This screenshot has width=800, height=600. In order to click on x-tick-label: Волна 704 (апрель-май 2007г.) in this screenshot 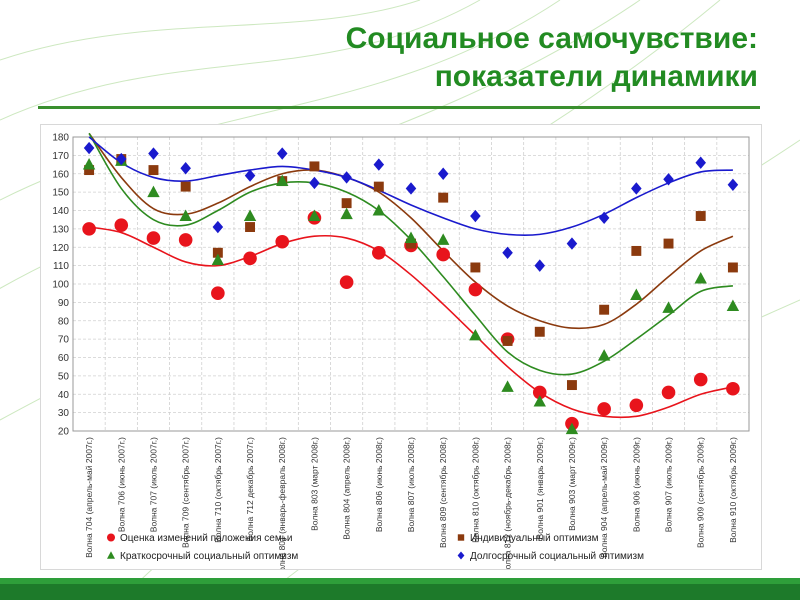, I will do `click(89, 497)`.